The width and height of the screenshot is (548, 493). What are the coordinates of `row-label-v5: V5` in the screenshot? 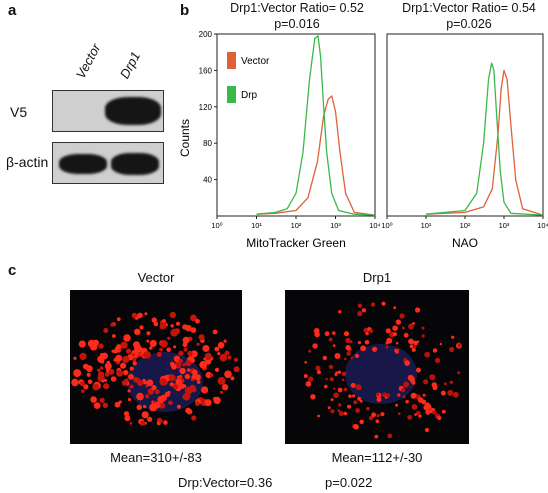 It's located at (19, 112).